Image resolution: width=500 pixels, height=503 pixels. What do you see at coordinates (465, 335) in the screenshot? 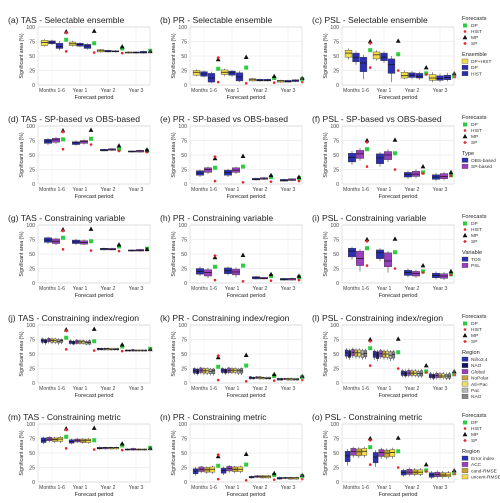
I see `legend-marker-mp` at bounding box center [465, 335].